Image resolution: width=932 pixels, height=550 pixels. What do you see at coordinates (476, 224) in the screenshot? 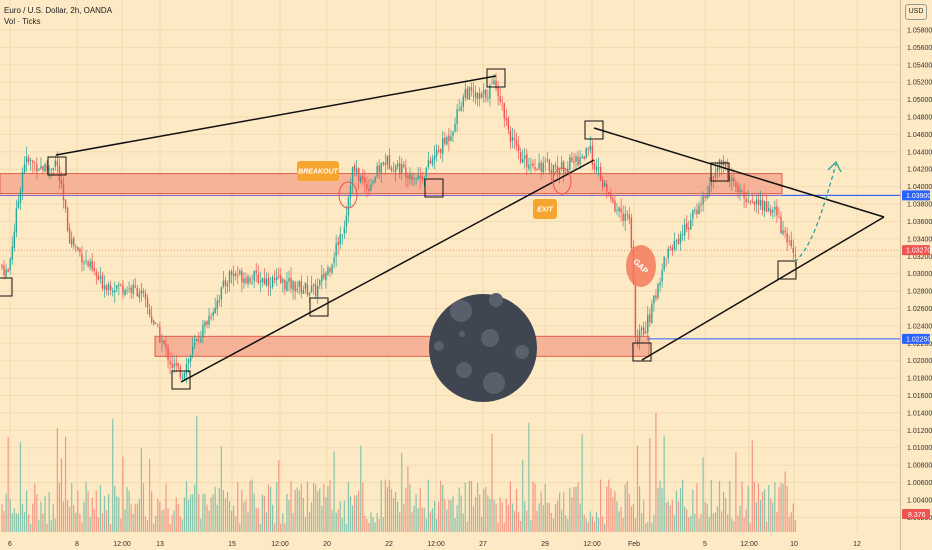
I see `annotation-labels: BREAKOUT EXIT GAP` at bounding box center [476, 224].